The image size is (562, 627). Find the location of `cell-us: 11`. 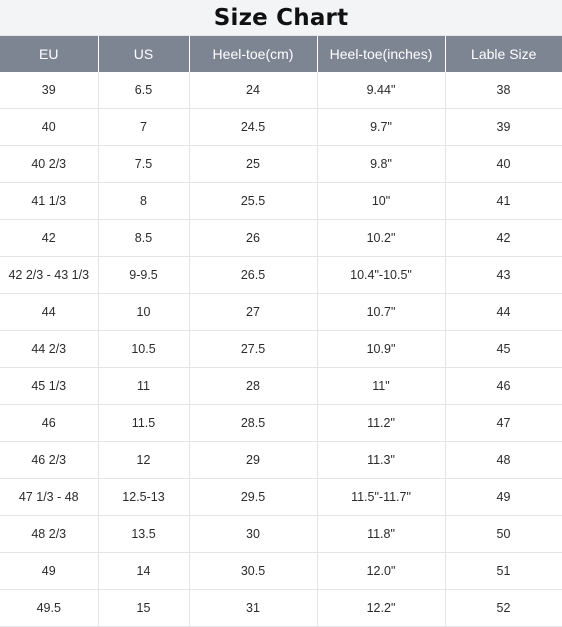

cell-us: 11 is located at coordinates (144, 386).